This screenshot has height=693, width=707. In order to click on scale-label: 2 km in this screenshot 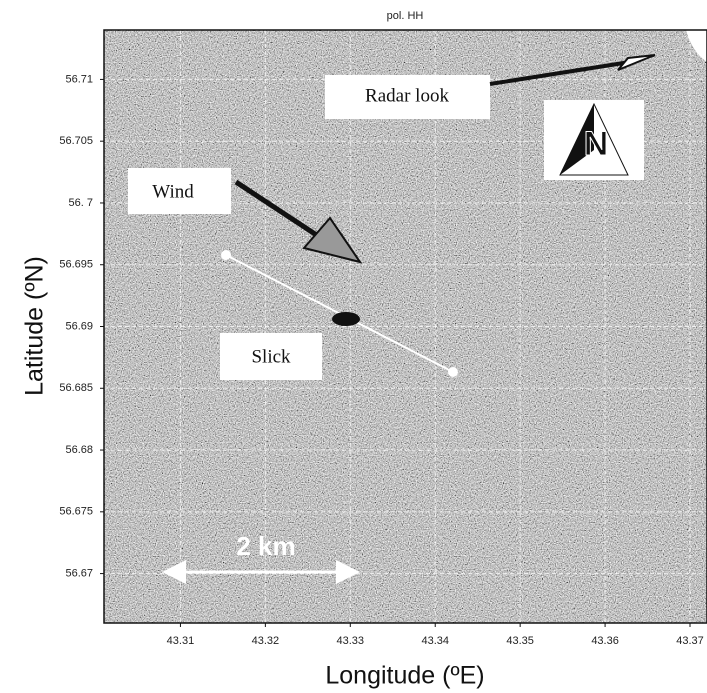, I will do `click(265, 546)`.